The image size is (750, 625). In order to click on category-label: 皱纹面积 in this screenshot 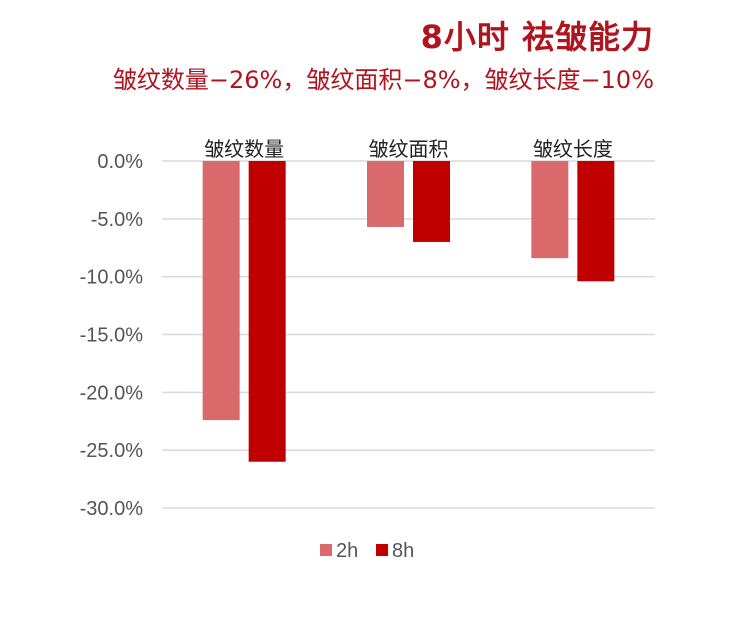, I will do `click(409, 149)`.